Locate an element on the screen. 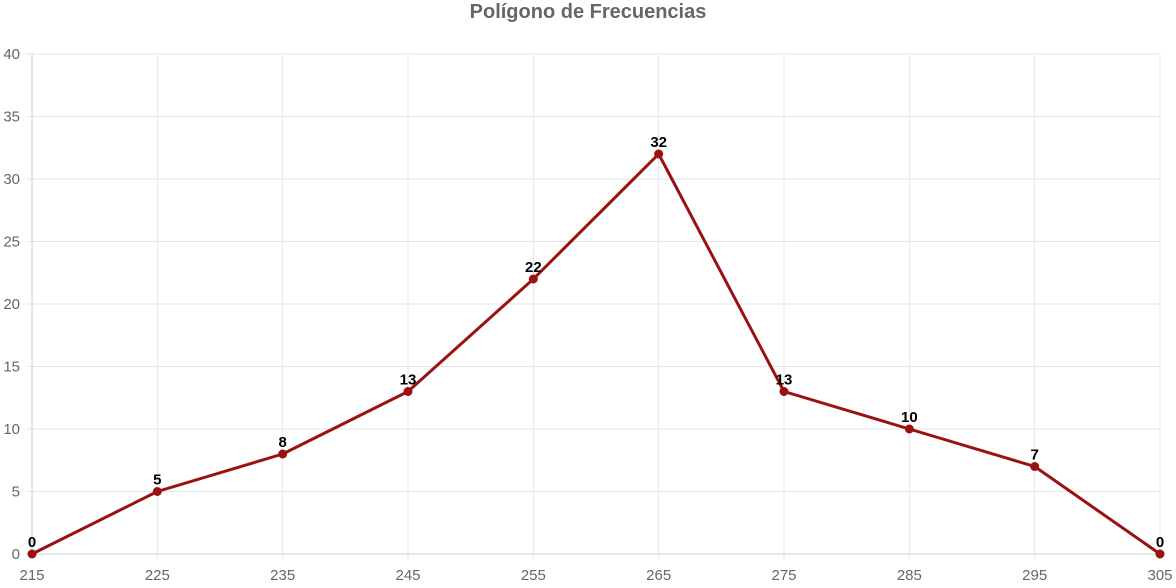  x-tick-label: 255 is located at coordinates (533, 575).